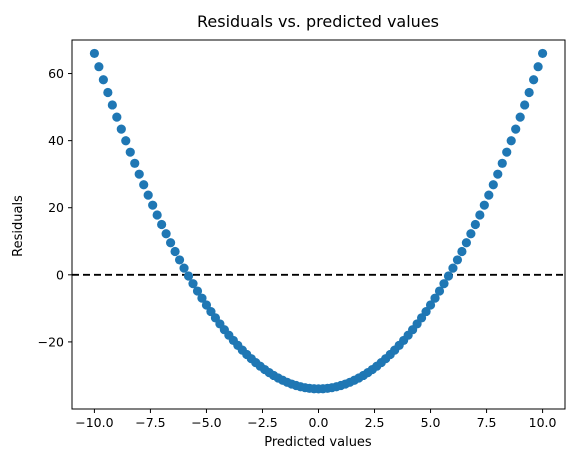 This screenshot has width=588, height=457. What do you see at coordinates (431, 422) in the screenshot?
I see `x-tick-label: 5.0` at bounding box center [431, 422].